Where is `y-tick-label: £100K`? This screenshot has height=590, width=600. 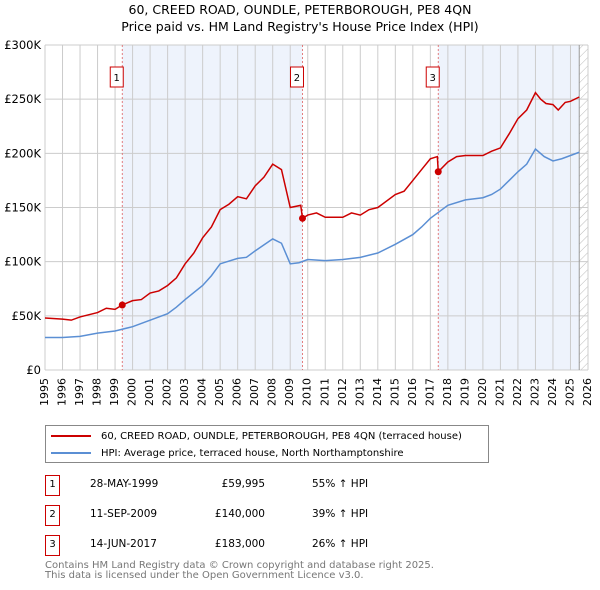 y-tick-label: £100K is located at coordinates (22, 262).